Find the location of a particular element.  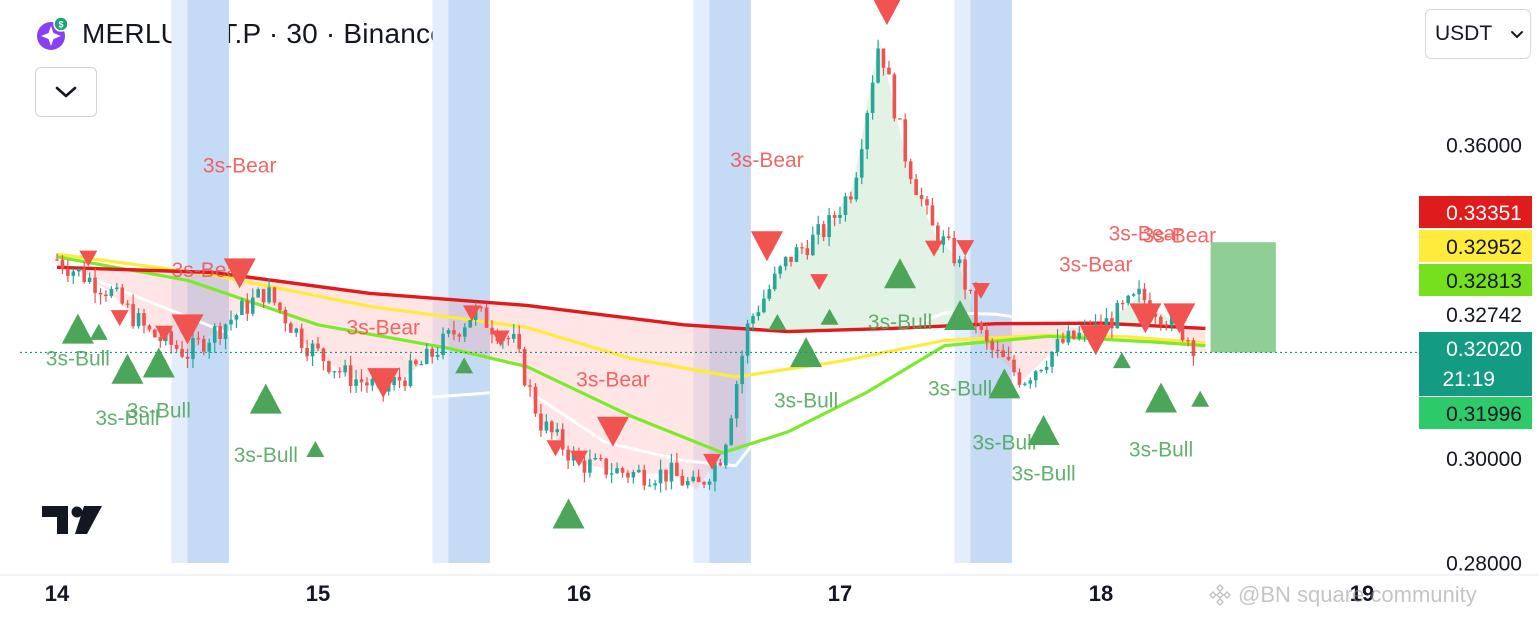

x-tick-label: 14 is located at coordinates (57, 593).